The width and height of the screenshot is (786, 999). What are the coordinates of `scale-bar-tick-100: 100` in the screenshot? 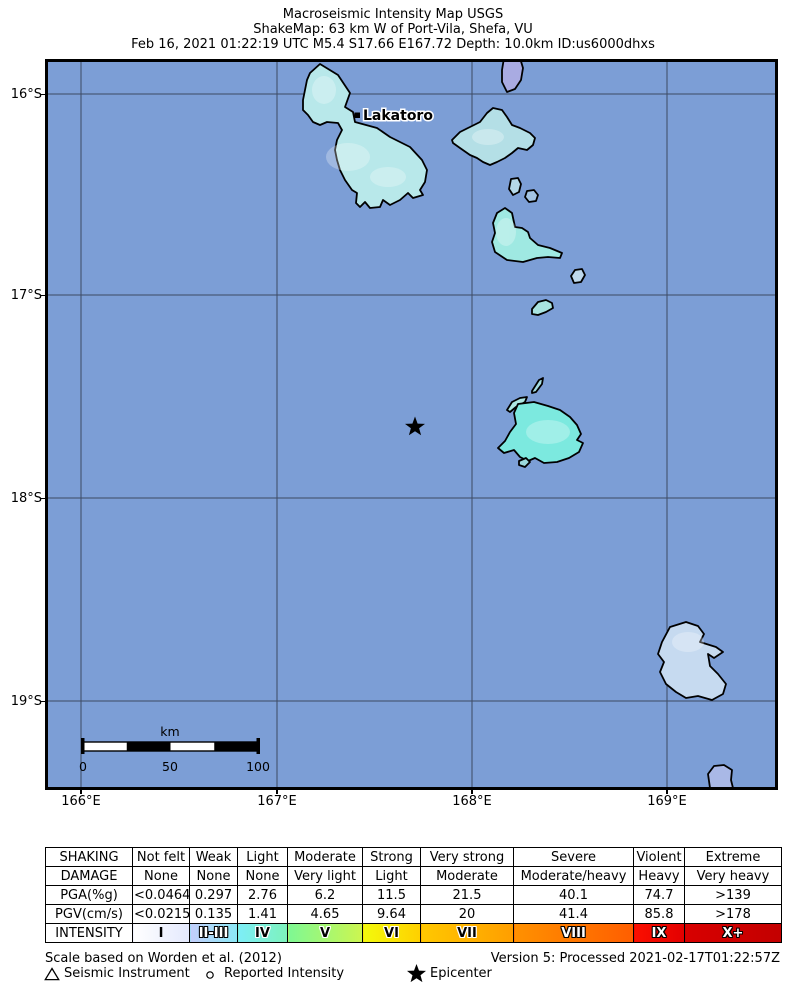 It's located at (258, 766).